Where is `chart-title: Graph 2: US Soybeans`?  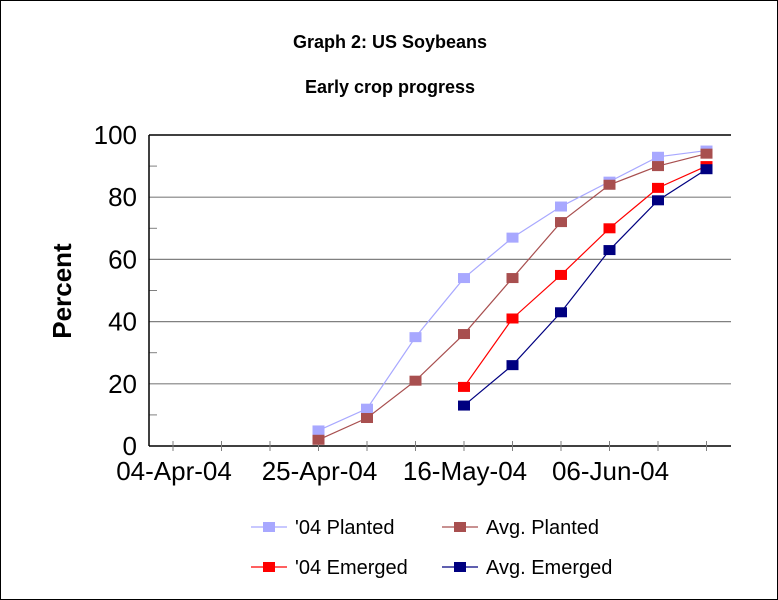 chart-title: Graph 2: US Soybeans is located at coordinates (390, 42).